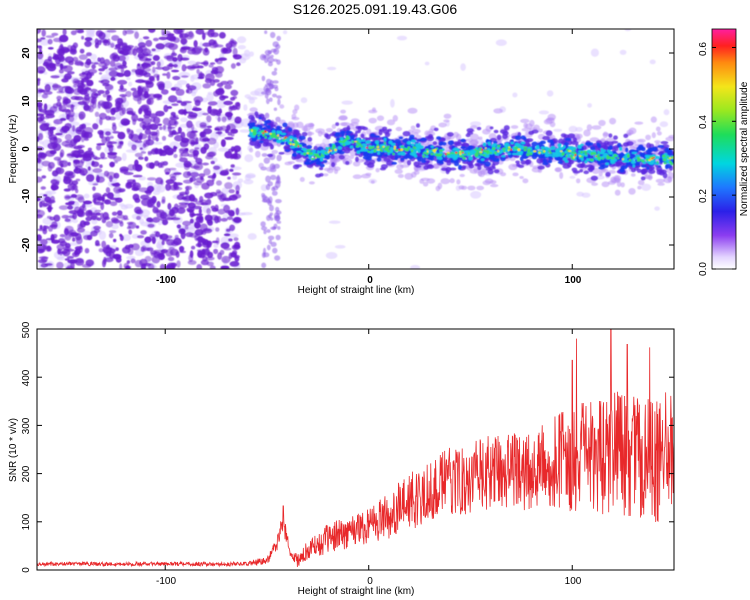 The height and width of the screenshot is (600, 750). Describe the element at coordinates (724, 149) in the screenshot. I see `colorbar-frame` at that location.